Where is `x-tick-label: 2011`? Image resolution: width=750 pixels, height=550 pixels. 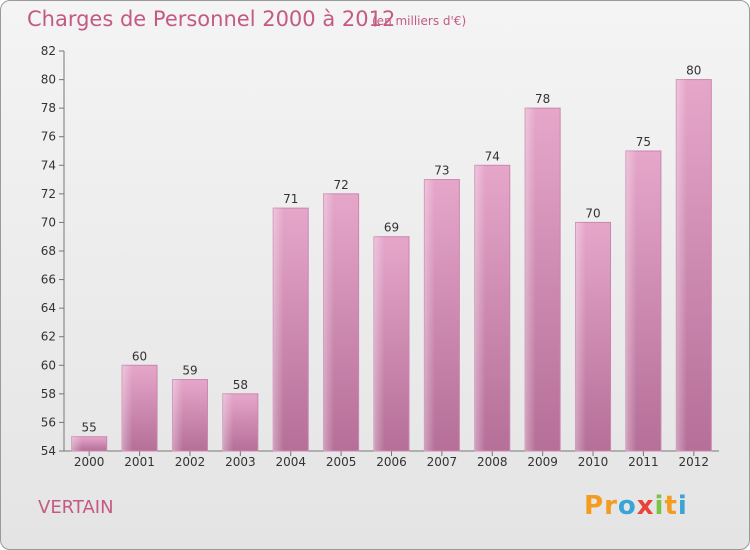 x-tick-label: 2011 is located at coordinates (643, 462).